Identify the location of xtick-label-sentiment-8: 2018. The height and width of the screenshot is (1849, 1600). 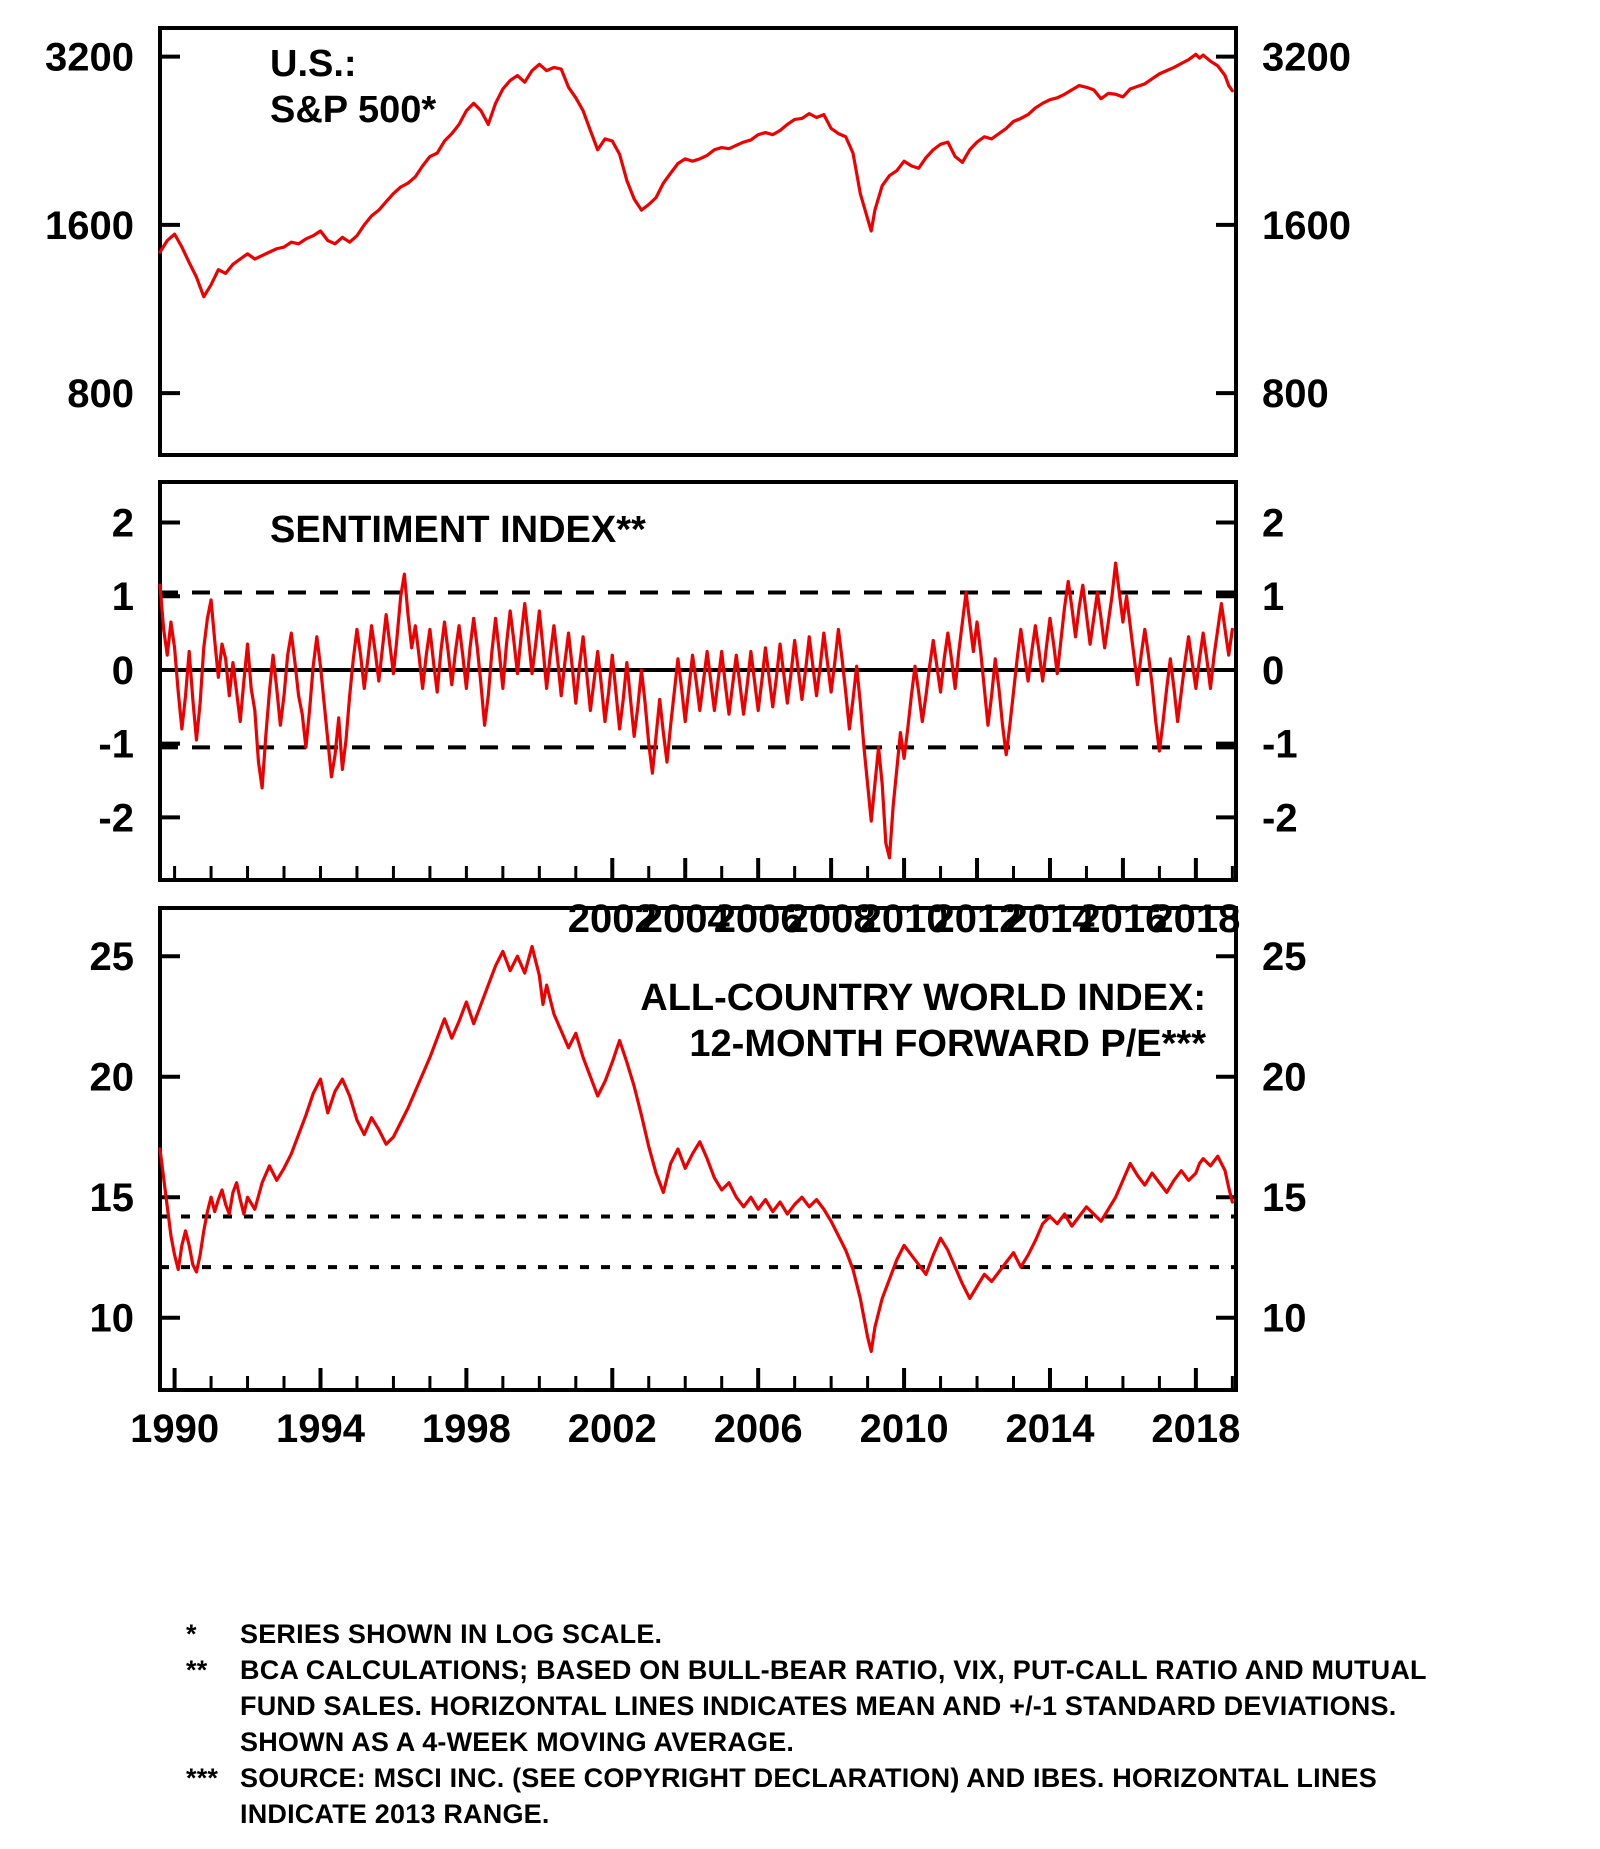
(1195, 919).